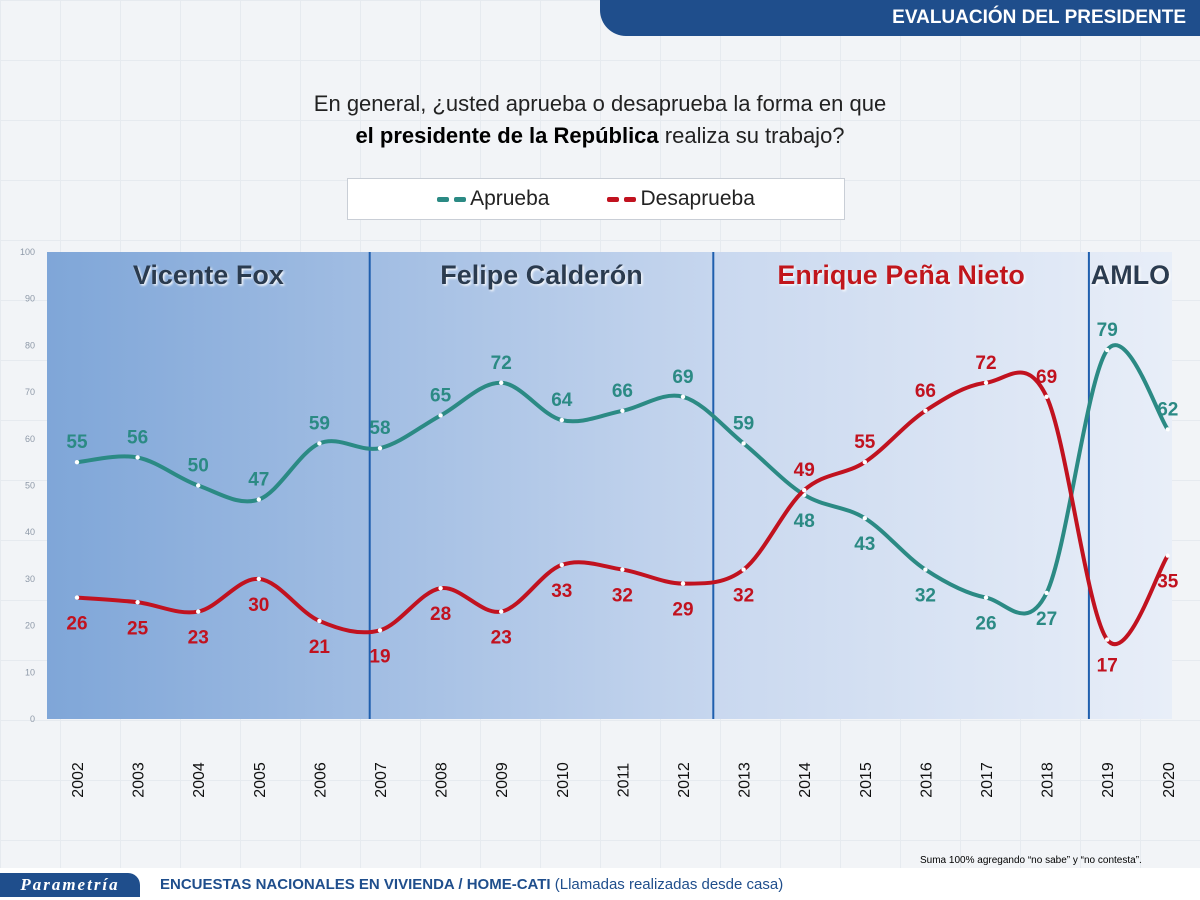 The width and height of the screenshot is (1200, 900). What do you see at coordinates (1039, 17) in the screenshot?
I see `page-title: EVALUACIÓN DEL PRESIDENTE` at bounding box center [1039, 17].